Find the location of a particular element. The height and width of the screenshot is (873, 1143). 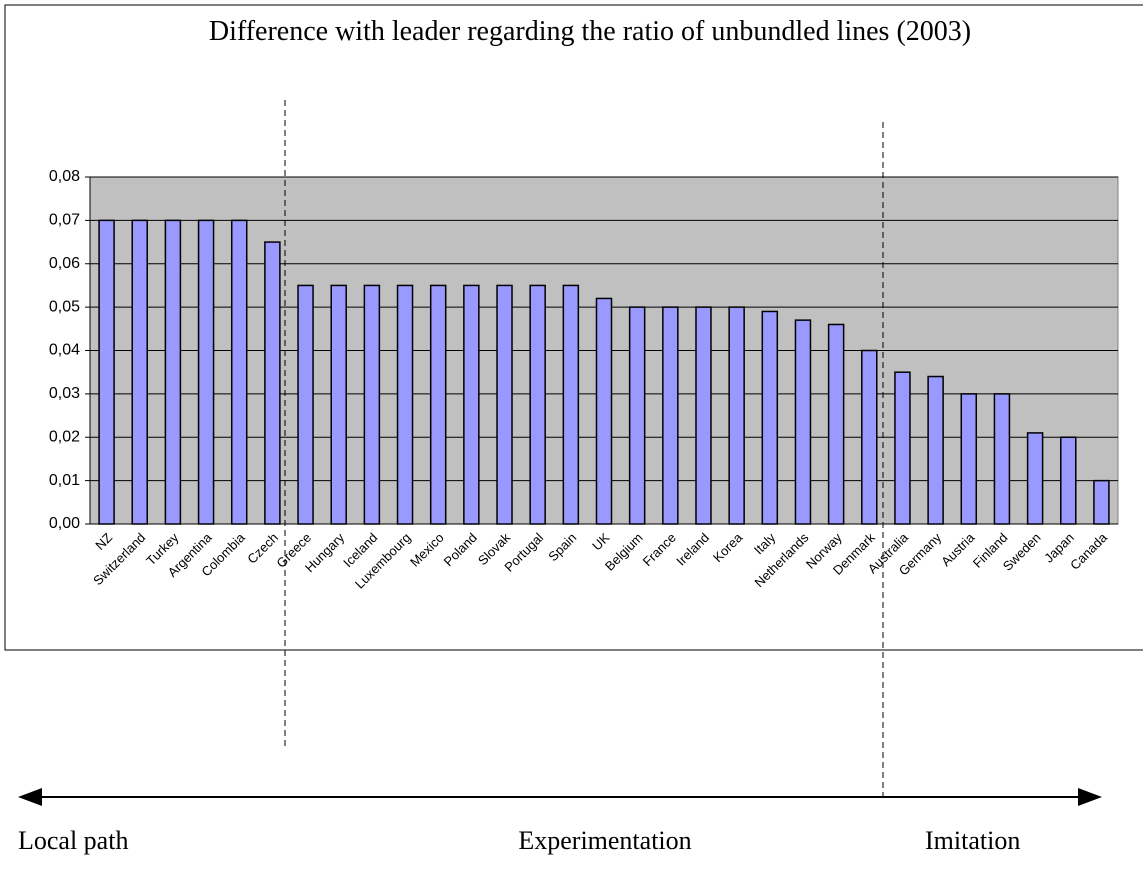

y-tick-label: 0,05 is located at coordinates (64, 306).